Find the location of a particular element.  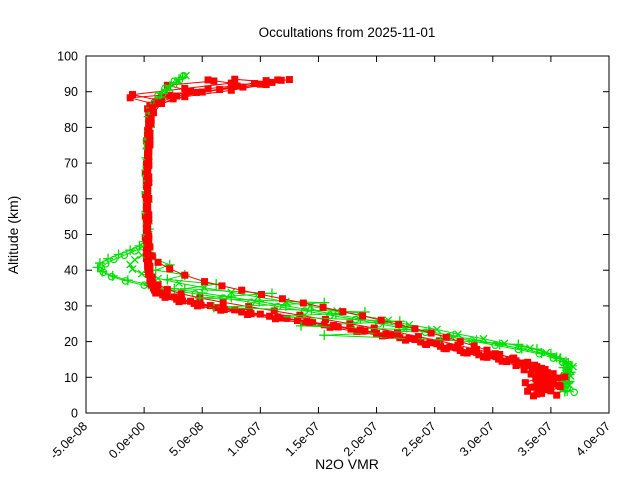

y-tick-label: 10 is located at coordinates (71, 378).